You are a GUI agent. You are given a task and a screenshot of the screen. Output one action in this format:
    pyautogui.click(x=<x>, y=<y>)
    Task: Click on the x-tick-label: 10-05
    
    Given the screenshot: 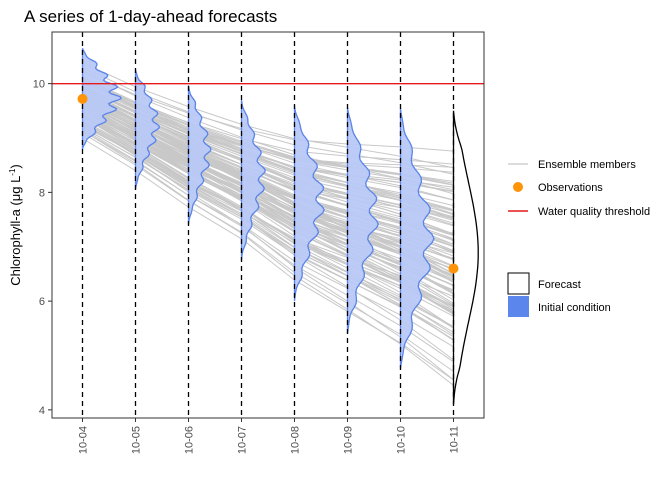 What is the action you would take?
    pyautogui.click(x=137, y=440)
    